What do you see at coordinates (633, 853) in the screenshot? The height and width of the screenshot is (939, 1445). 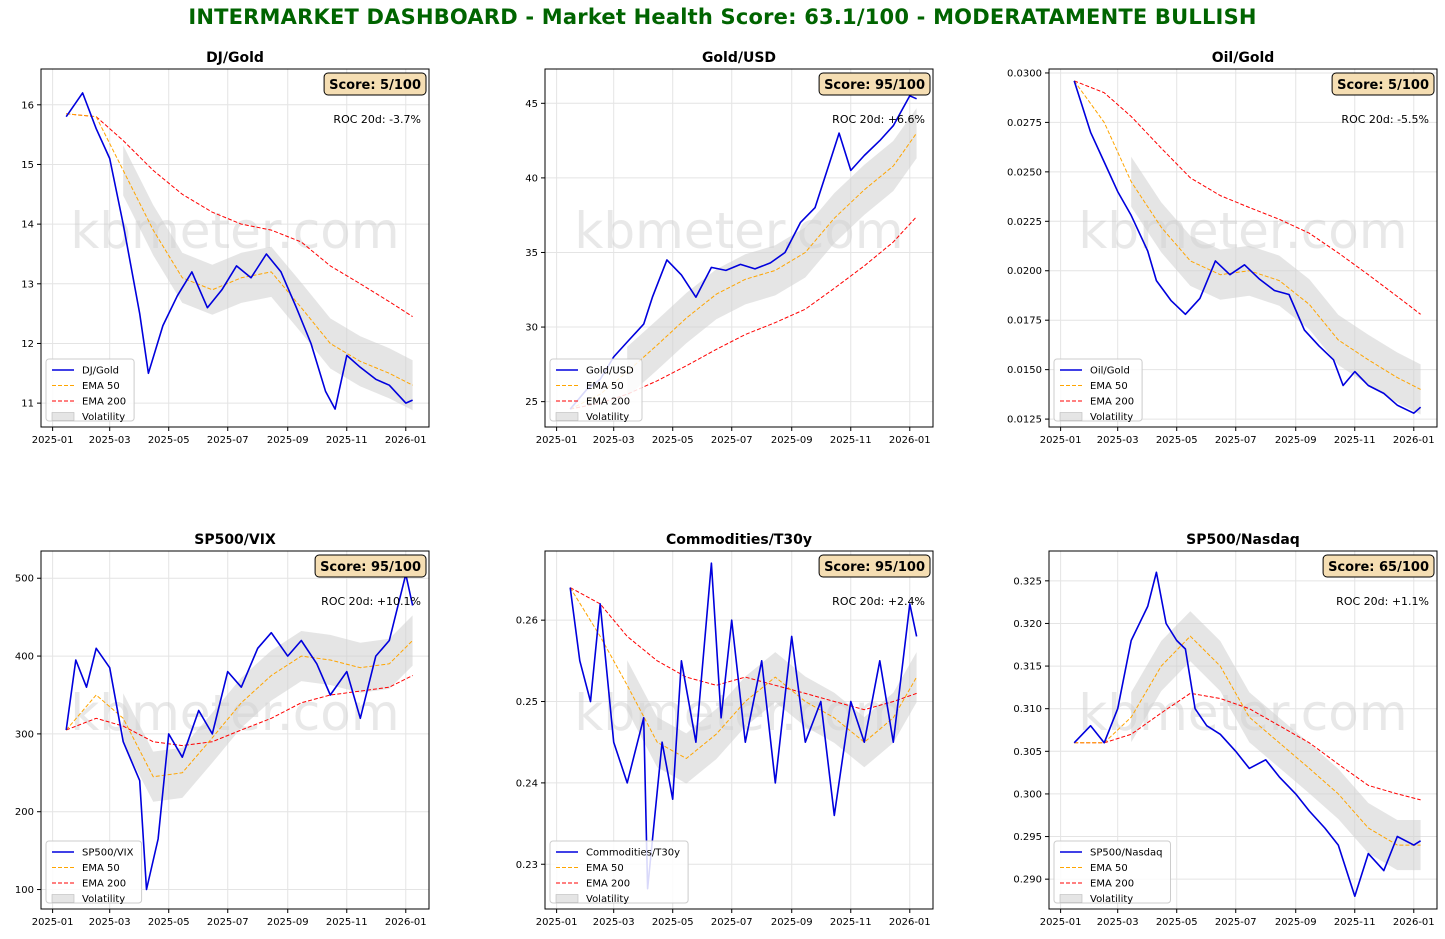 I see `legend-label: Commodities/T30y` at bounding box center [633, 853].